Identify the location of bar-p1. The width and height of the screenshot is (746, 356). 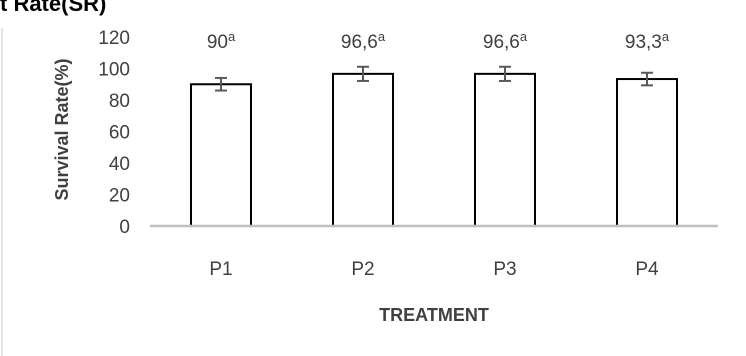
(221, 155).